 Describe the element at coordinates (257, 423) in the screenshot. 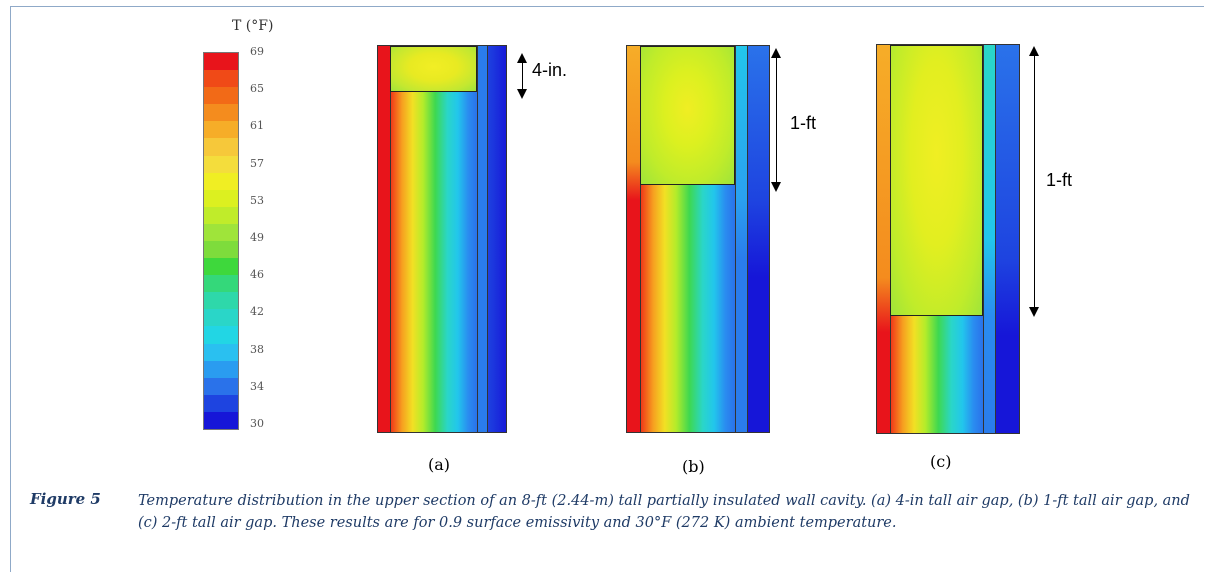

I see `colorbar-tick: 30` at that location.